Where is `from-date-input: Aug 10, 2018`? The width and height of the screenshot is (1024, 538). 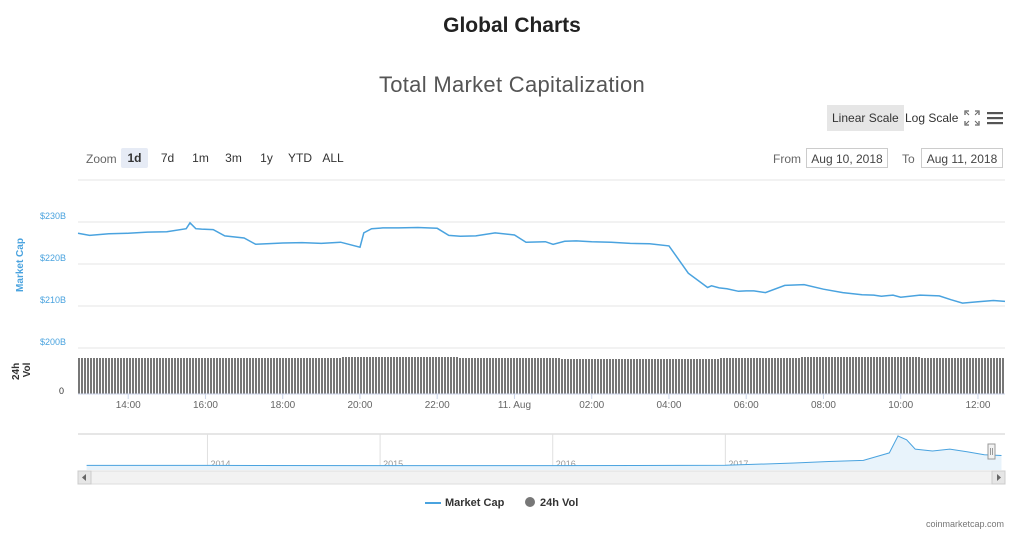
from-date-input: Aug 10, 2018 is located at coordinates (847, 158).